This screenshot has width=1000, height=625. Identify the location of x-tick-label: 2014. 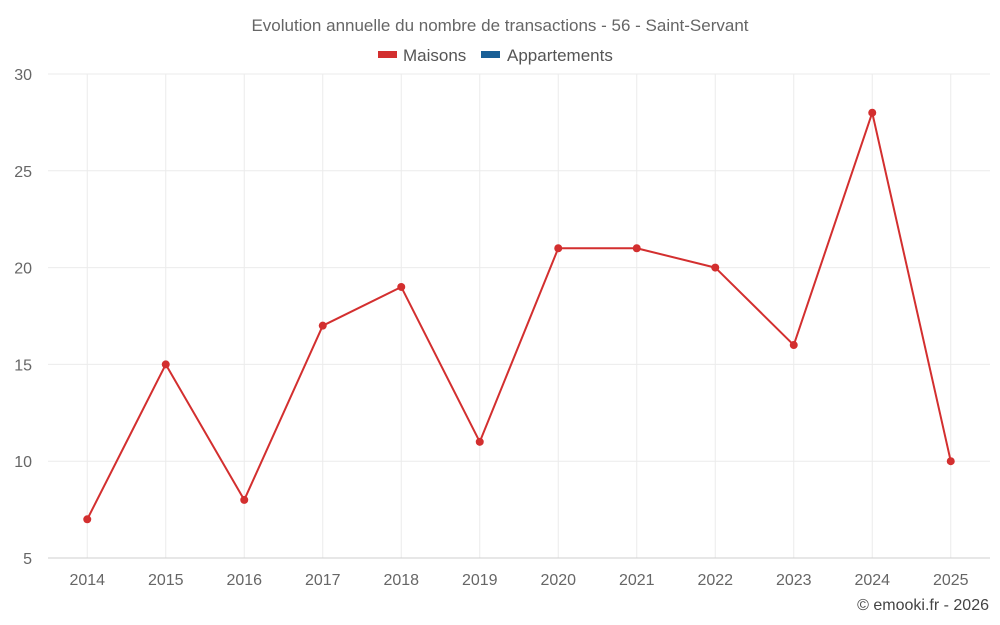
(87, 580).